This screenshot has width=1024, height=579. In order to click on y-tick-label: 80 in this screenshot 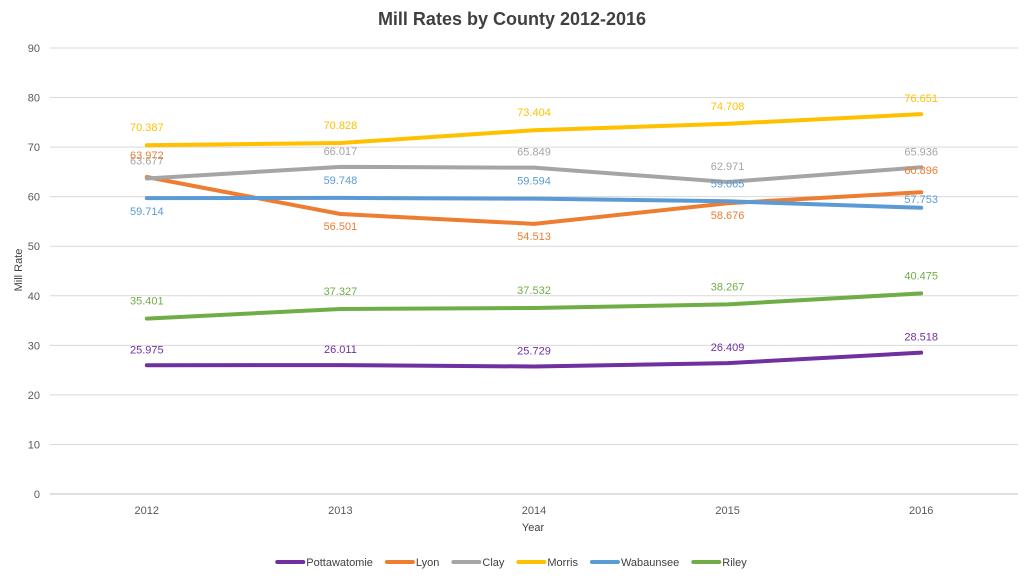, I will do `click(34, 99)`.